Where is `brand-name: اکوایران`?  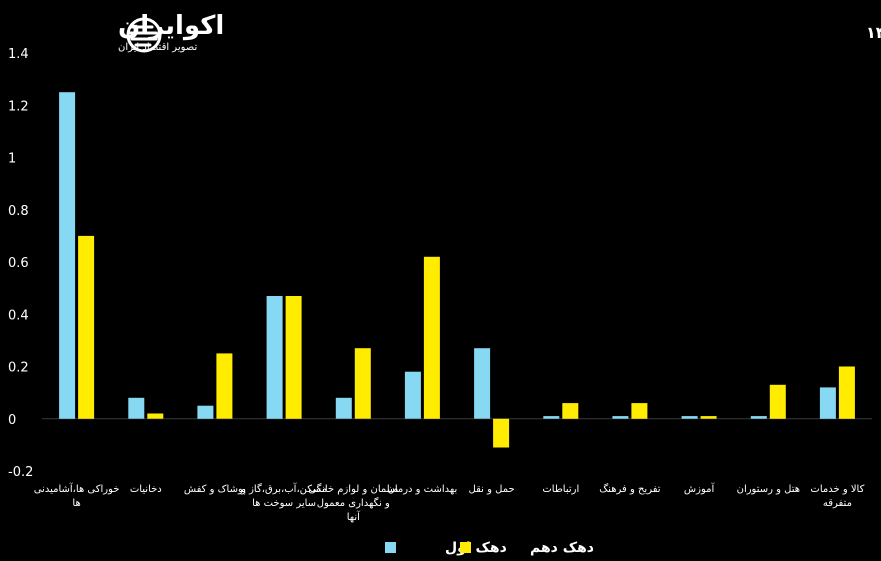
brand-name: اکوایران is located at coordinates (171, 26).